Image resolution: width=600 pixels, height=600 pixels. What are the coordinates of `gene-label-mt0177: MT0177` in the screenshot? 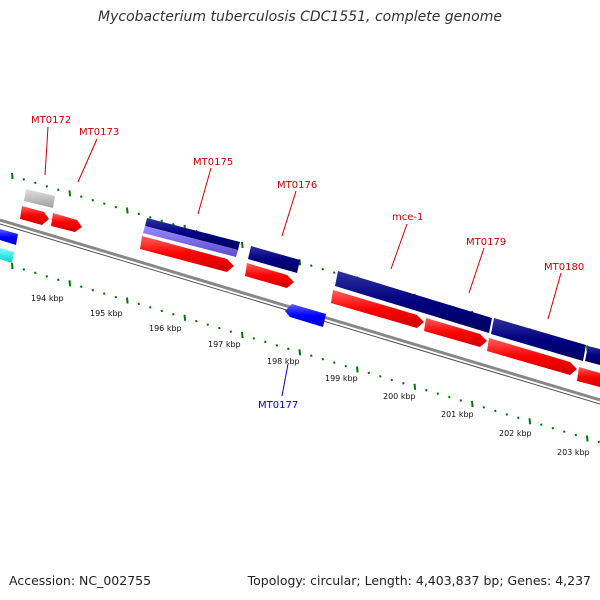 It's located at (278, 405).